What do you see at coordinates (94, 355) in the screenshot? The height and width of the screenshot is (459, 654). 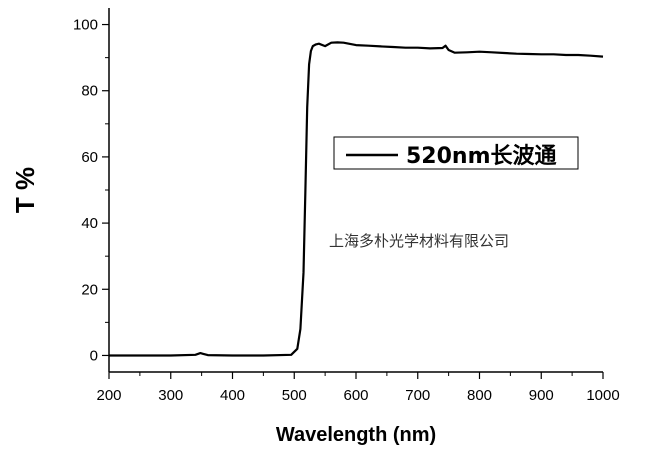 I see `y-tick-label: 0` at bounding box center [94, 355].